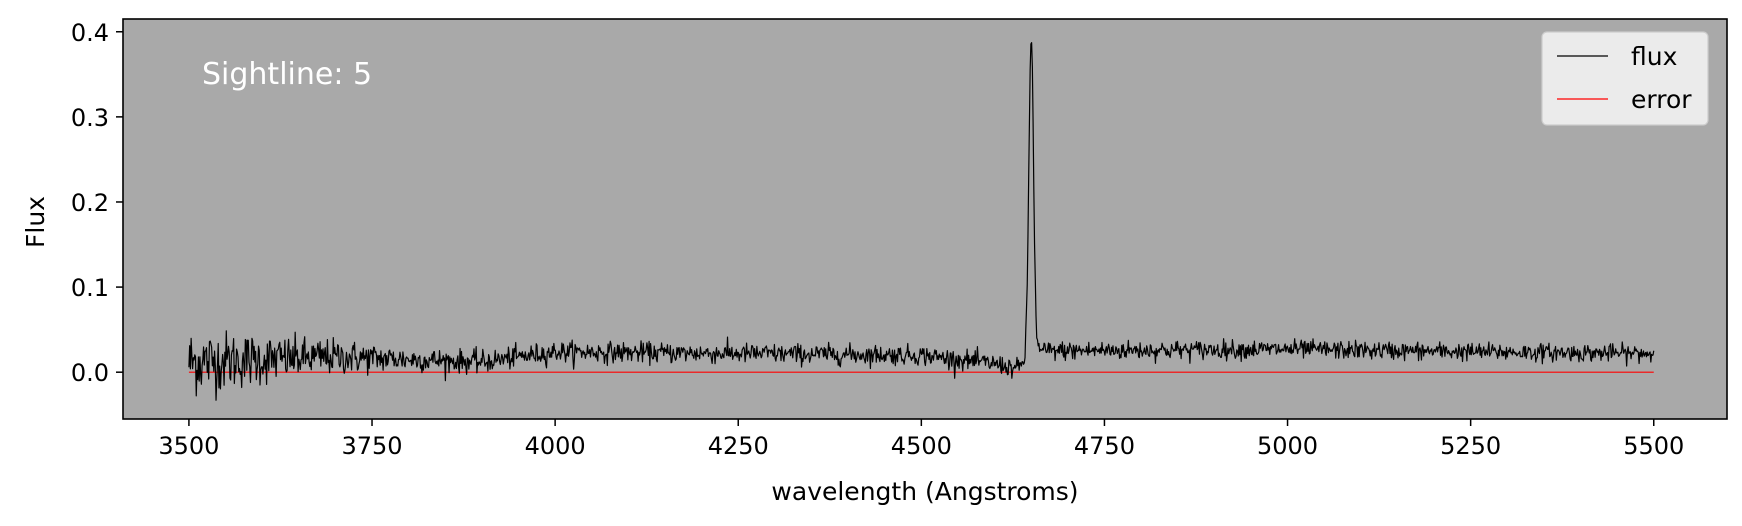  Describe the element at coordinates (90, 33) in the screenshot. I see `y-tick-label-4: 0.4` at that location.